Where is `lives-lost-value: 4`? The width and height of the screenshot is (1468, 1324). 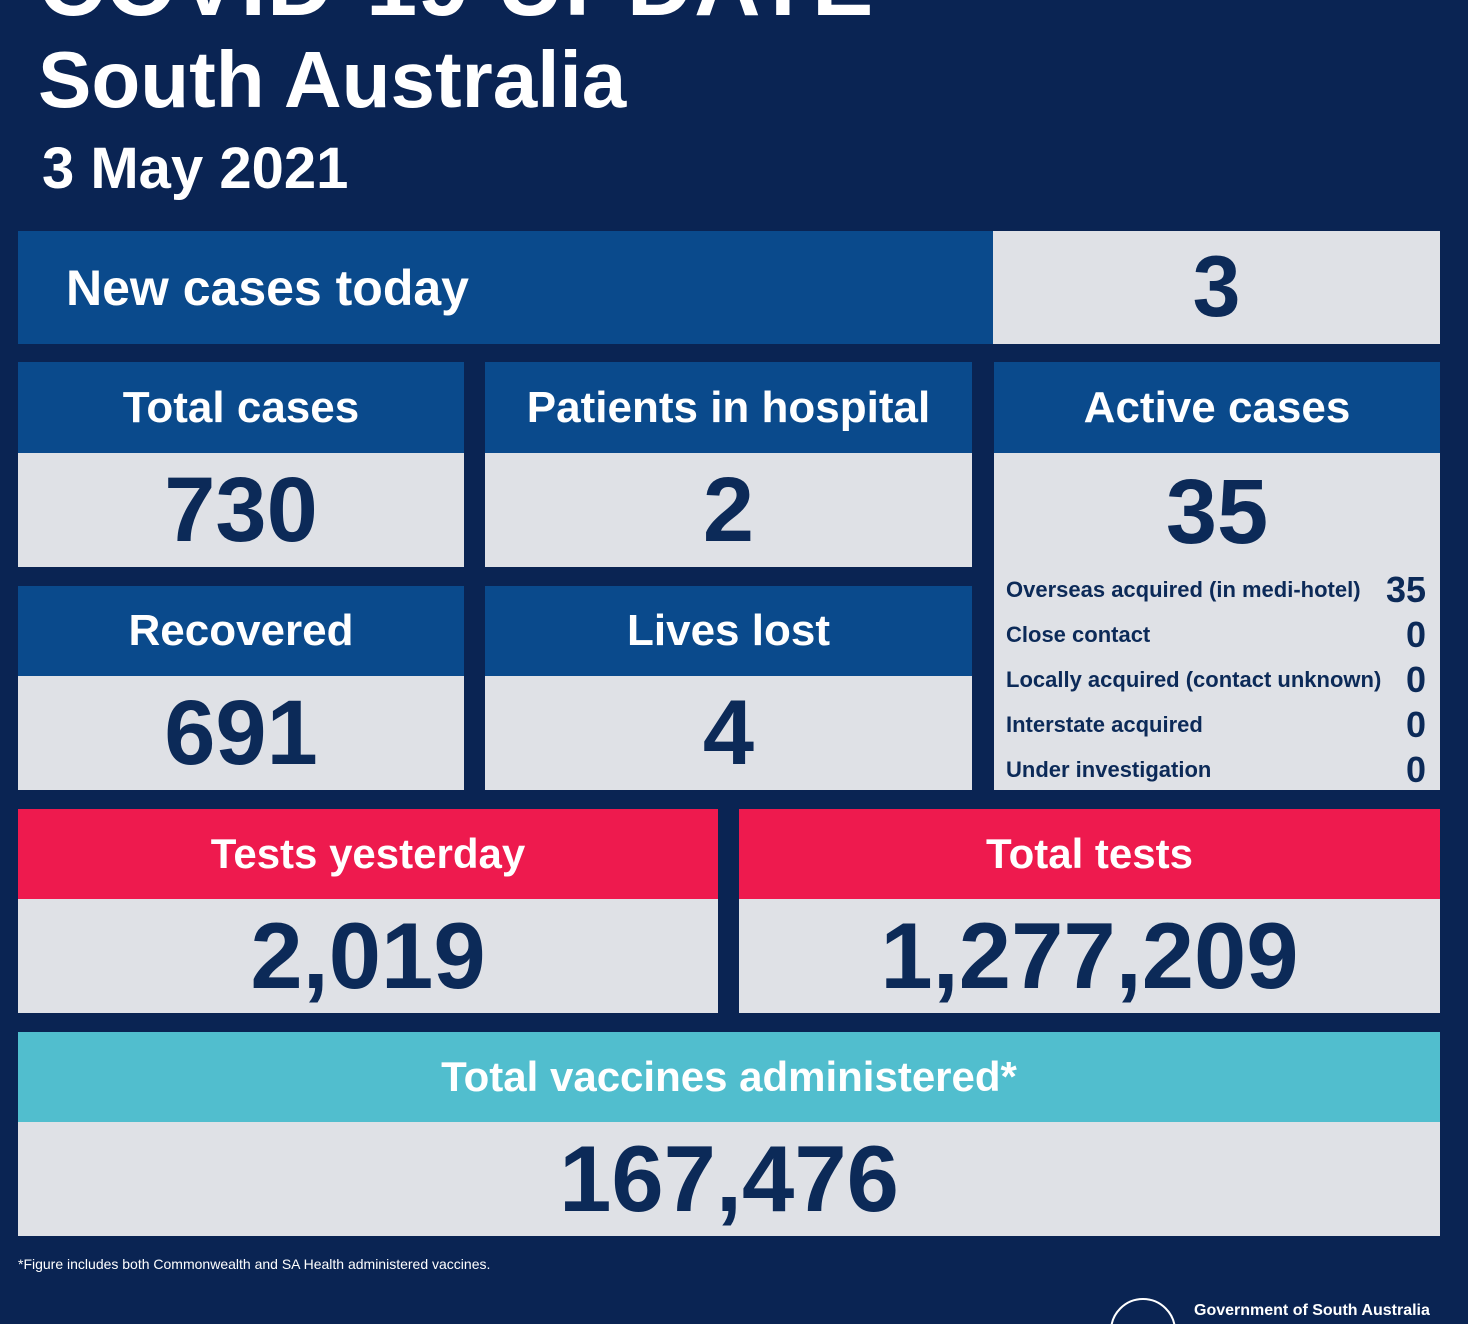 lives-lost-value: 4 is located at coordinates (728, 732).